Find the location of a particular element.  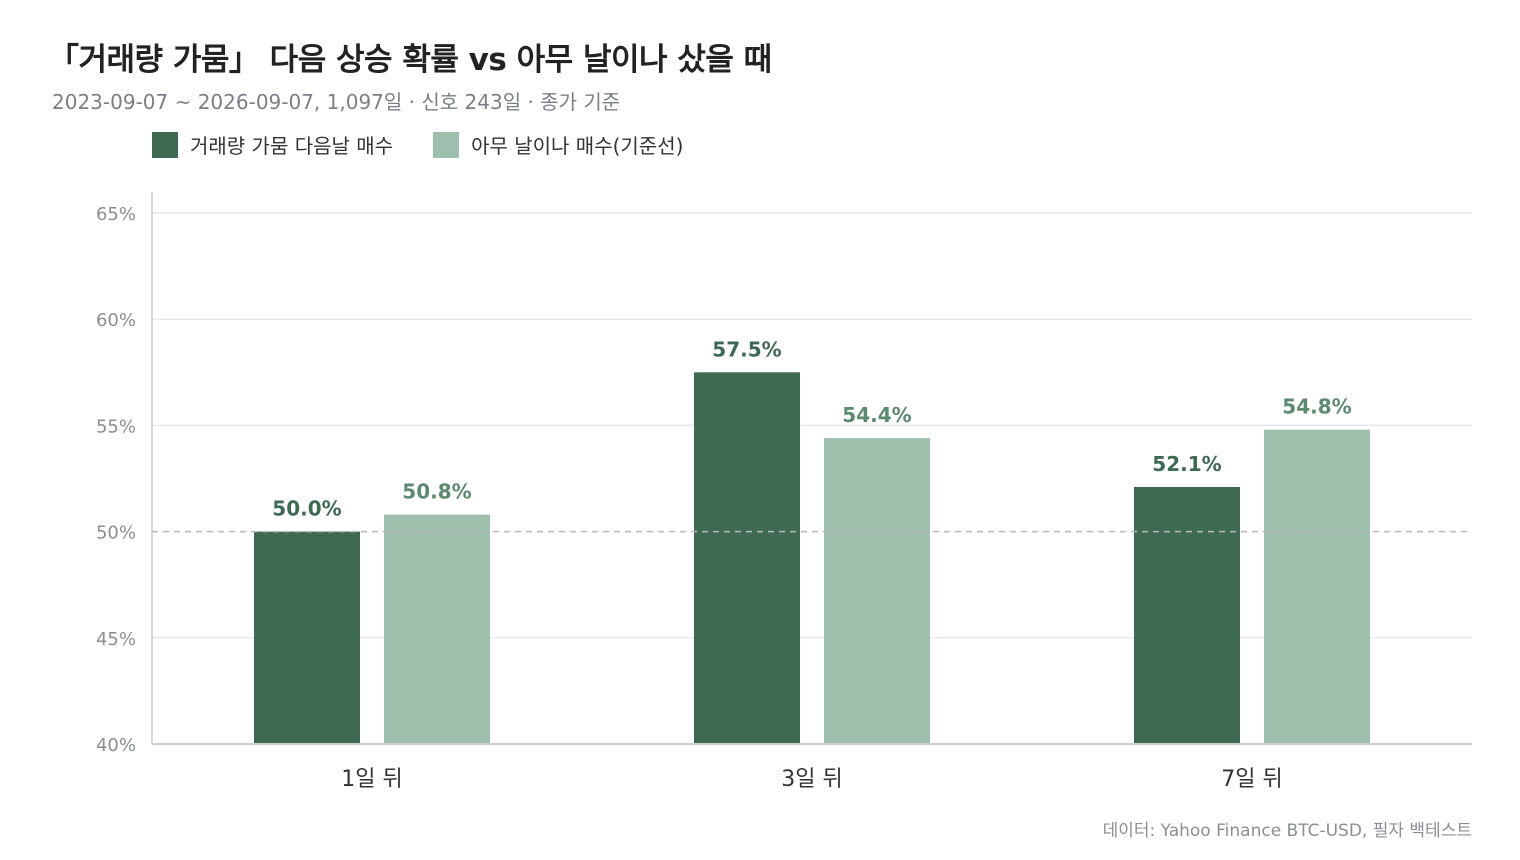

x-tick-label: 3일 뒤 is located at coordinates (811, 779).